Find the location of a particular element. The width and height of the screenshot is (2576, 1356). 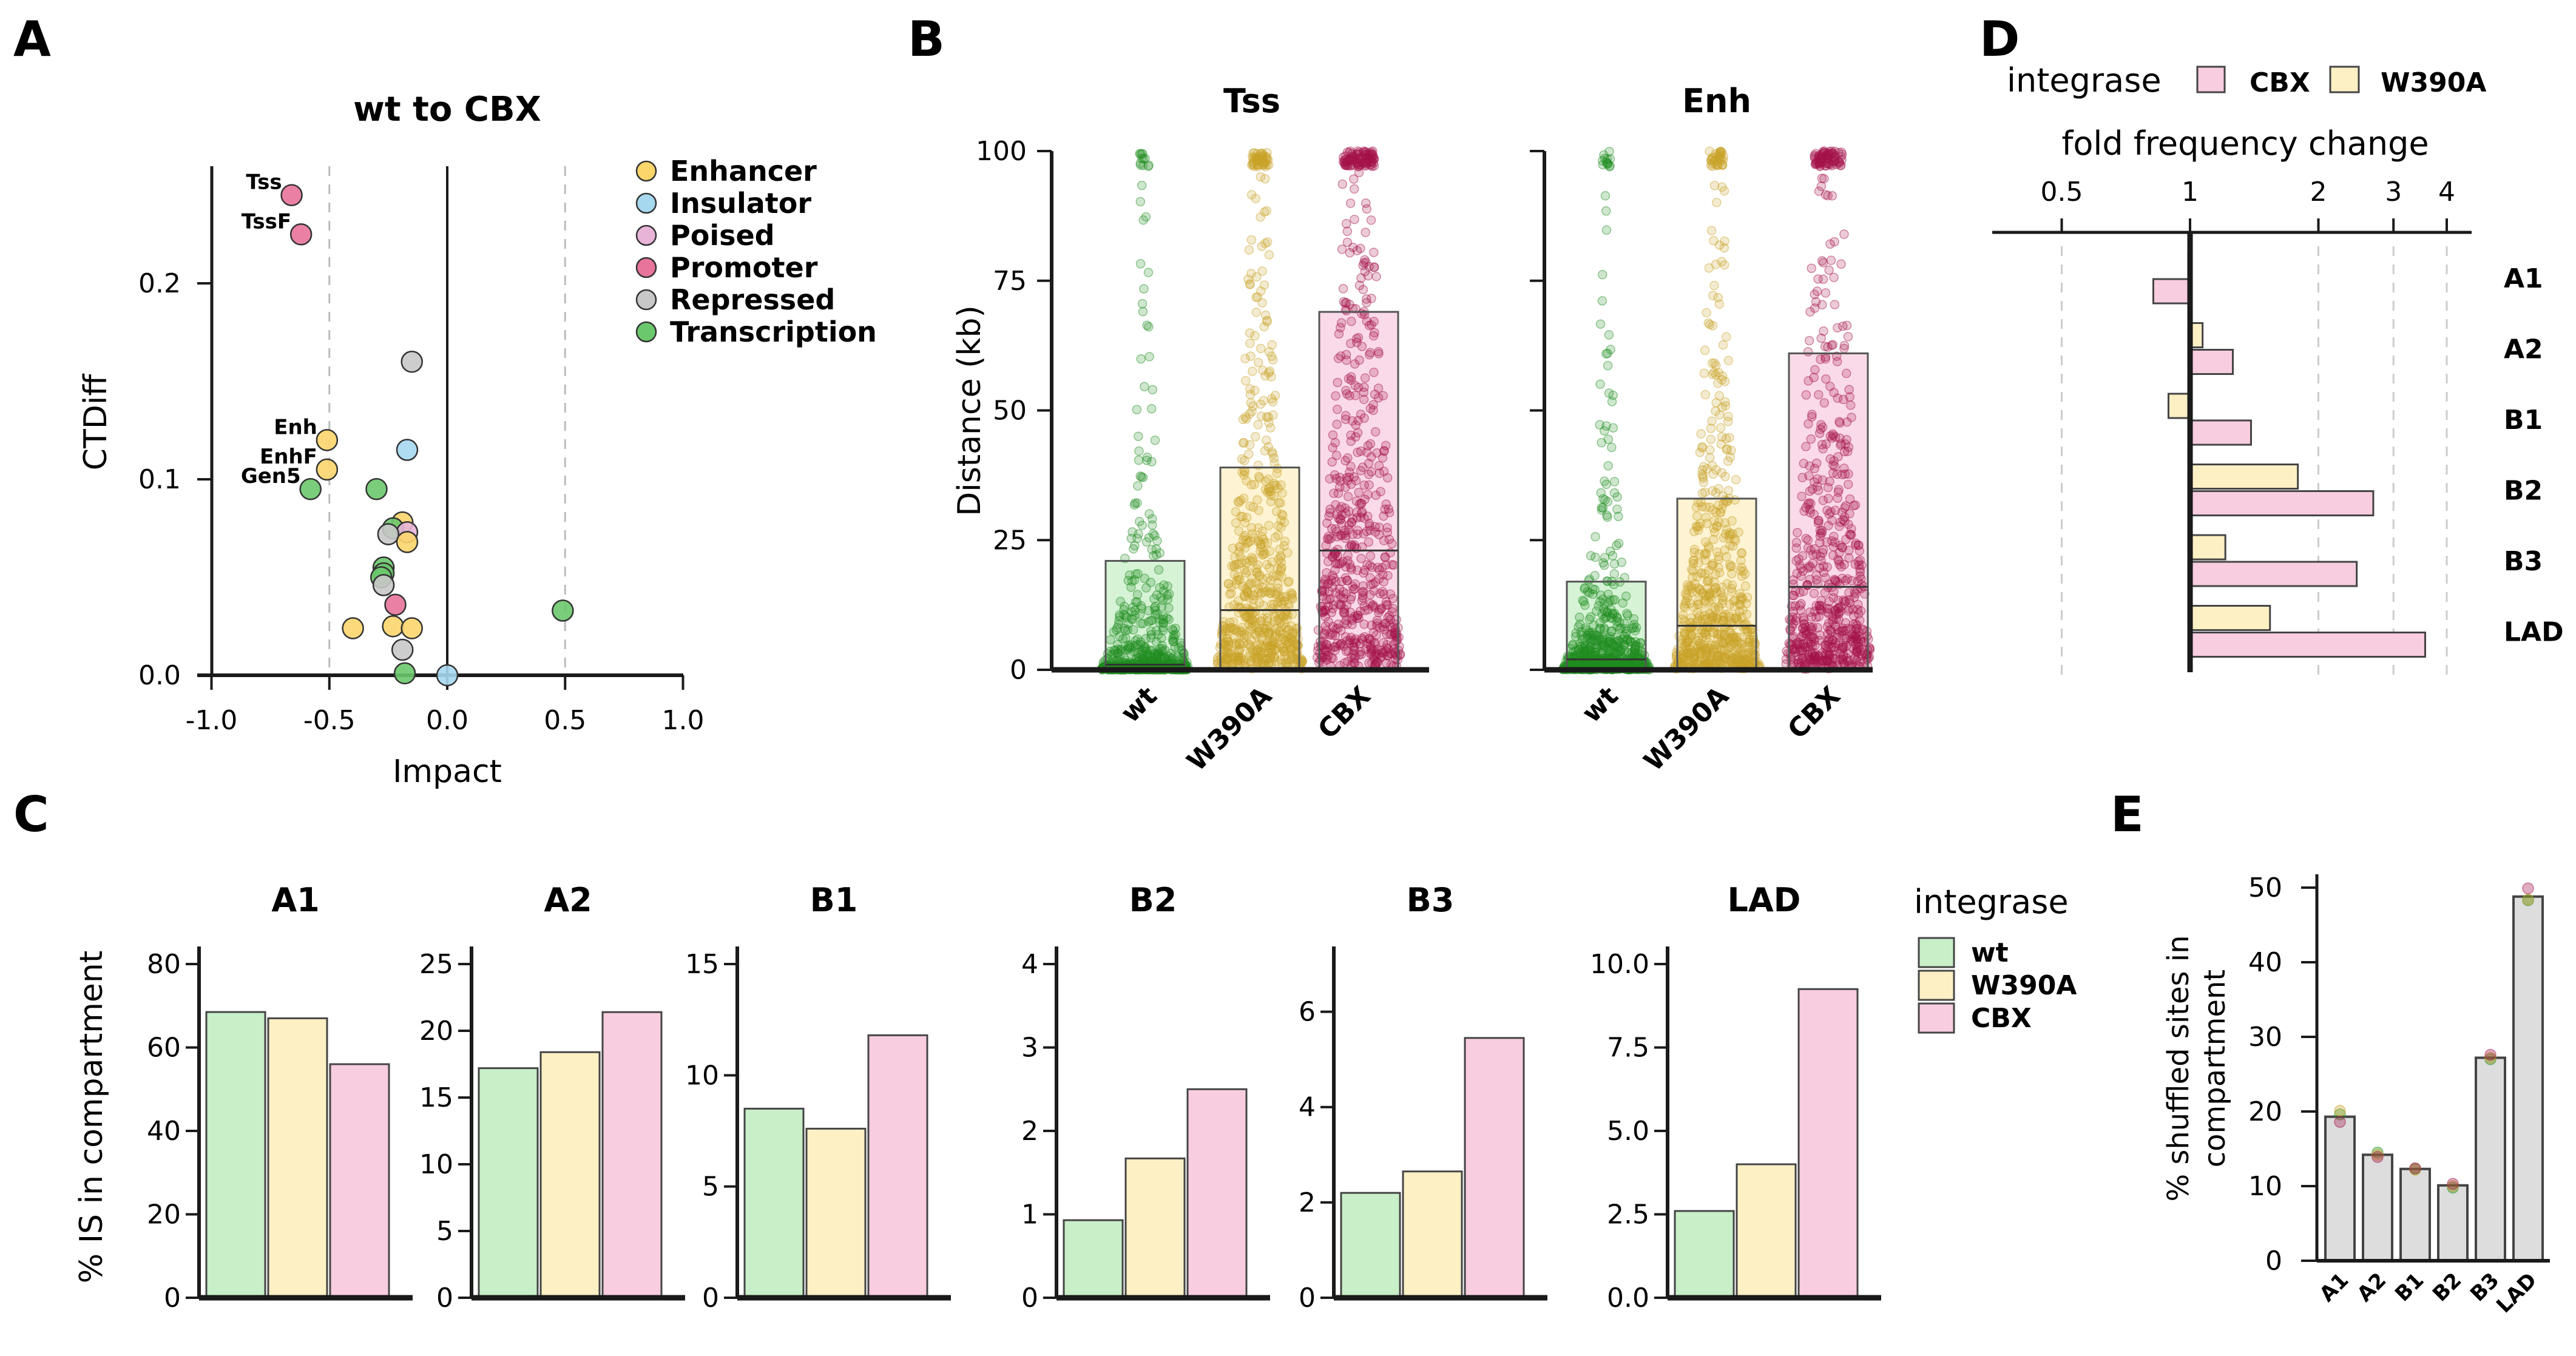

point-enhancer is located at coordinates (327, 469).